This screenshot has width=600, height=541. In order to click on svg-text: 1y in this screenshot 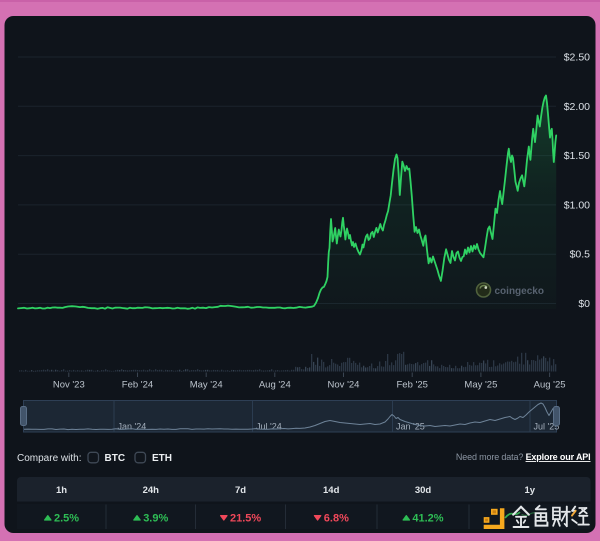, I will do `click(530, 490)`.